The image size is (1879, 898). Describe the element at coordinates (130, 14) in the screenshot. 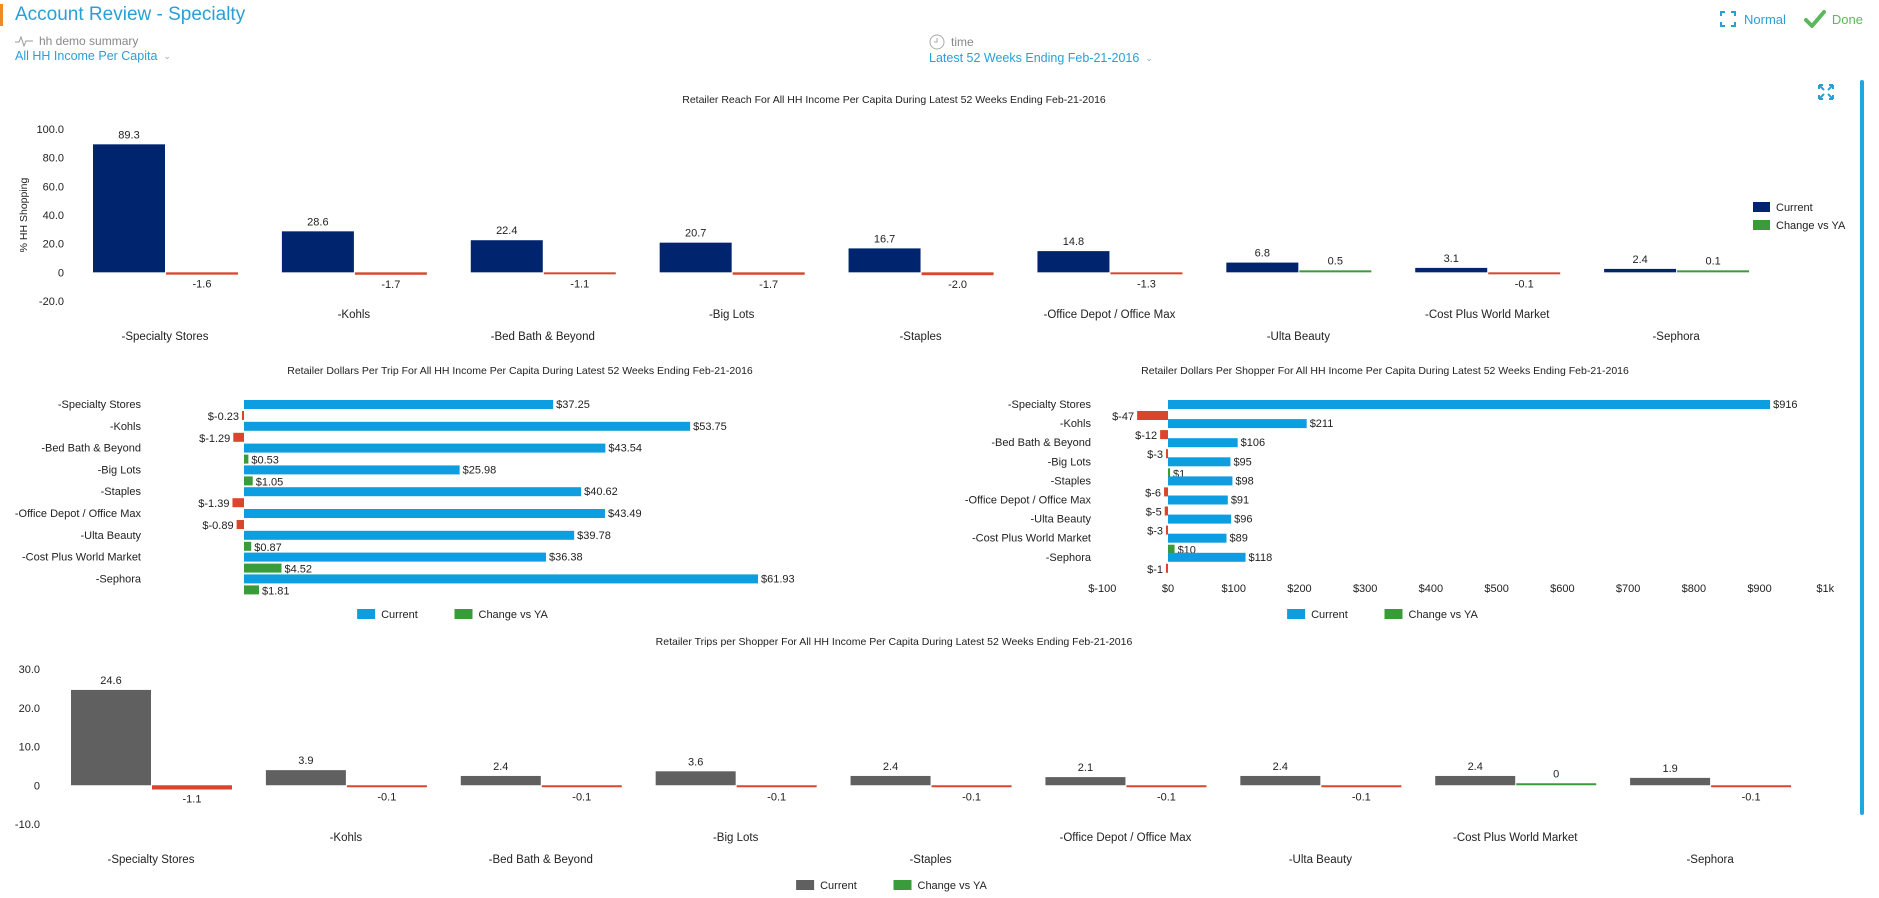

I see `page-title: Account Review - Specialty` at that location.